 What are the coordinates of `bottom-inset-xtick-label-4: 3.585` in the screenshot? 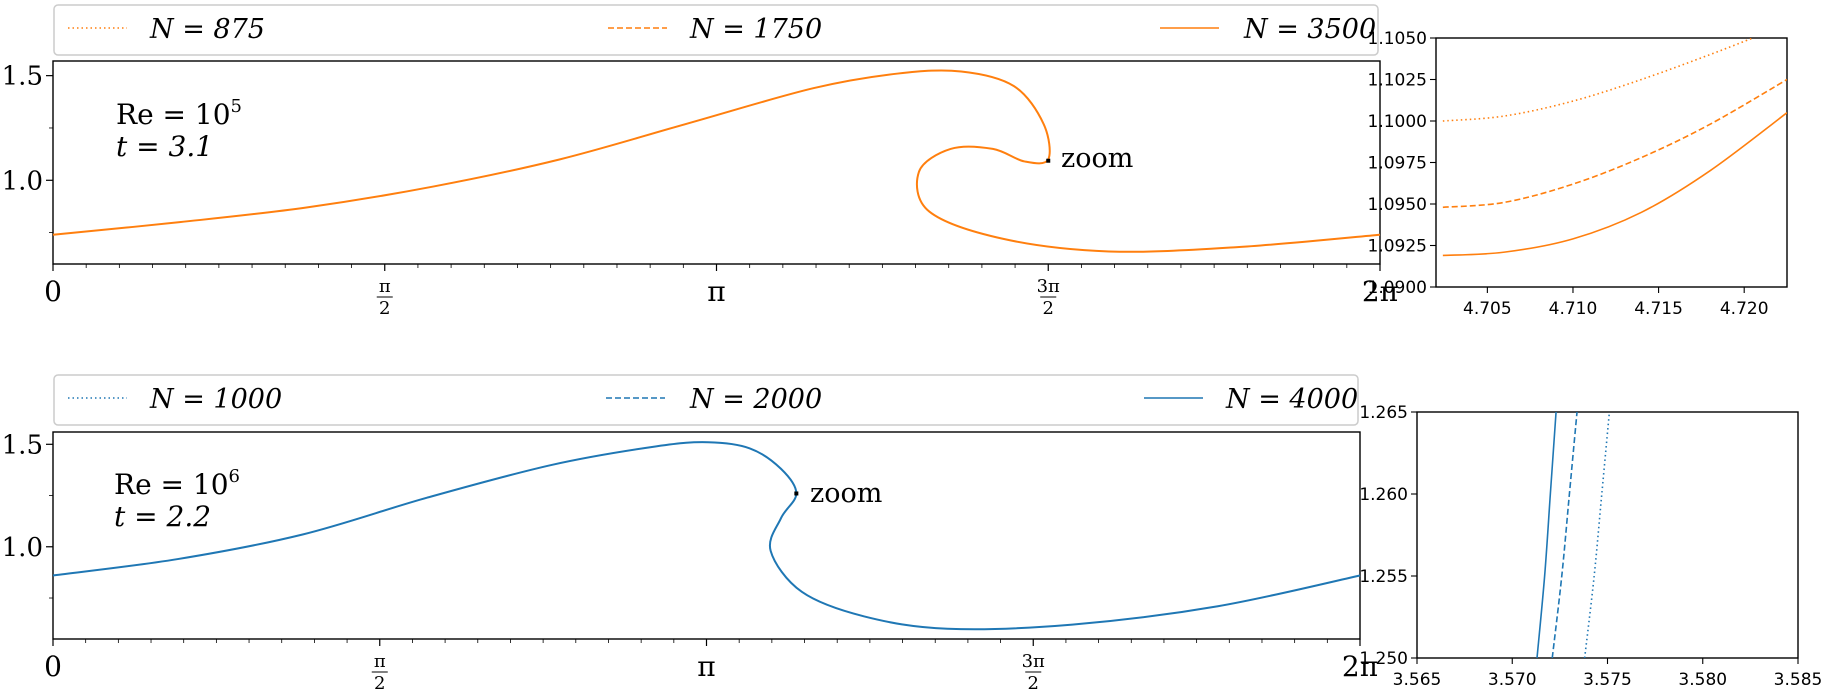 It's located at (1798, 680).